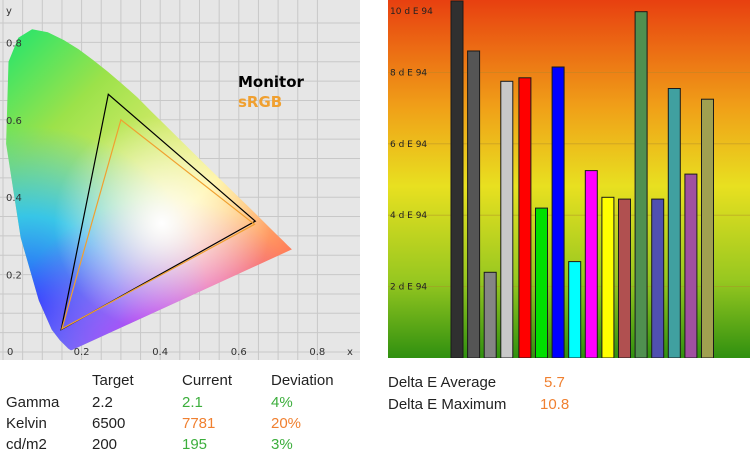 This screenshot has width=750, height=458. Describe the element at coordinates (408, 288) in the screenshot. I see `bar-y-tick: 2 d E 94` at that location.